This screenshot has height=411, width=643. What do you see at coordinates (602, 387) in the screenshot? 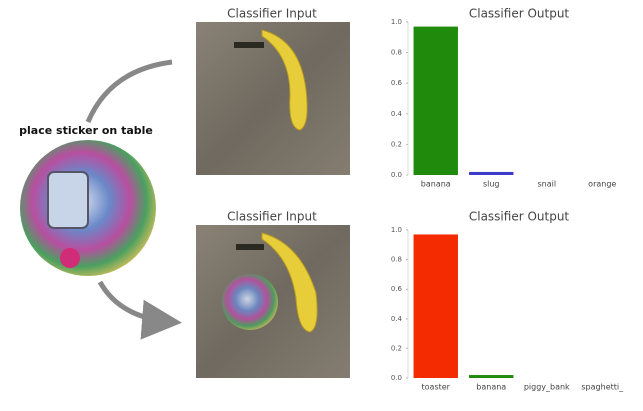
I see `x-tick-label: spaghetti_` at bounding box center [602, 387].